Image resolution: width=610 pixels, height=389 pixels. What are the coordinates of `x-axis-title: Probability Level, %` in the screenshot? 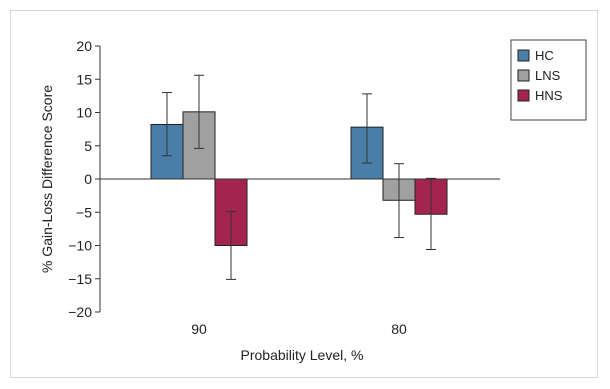 It's located at (302, 355).